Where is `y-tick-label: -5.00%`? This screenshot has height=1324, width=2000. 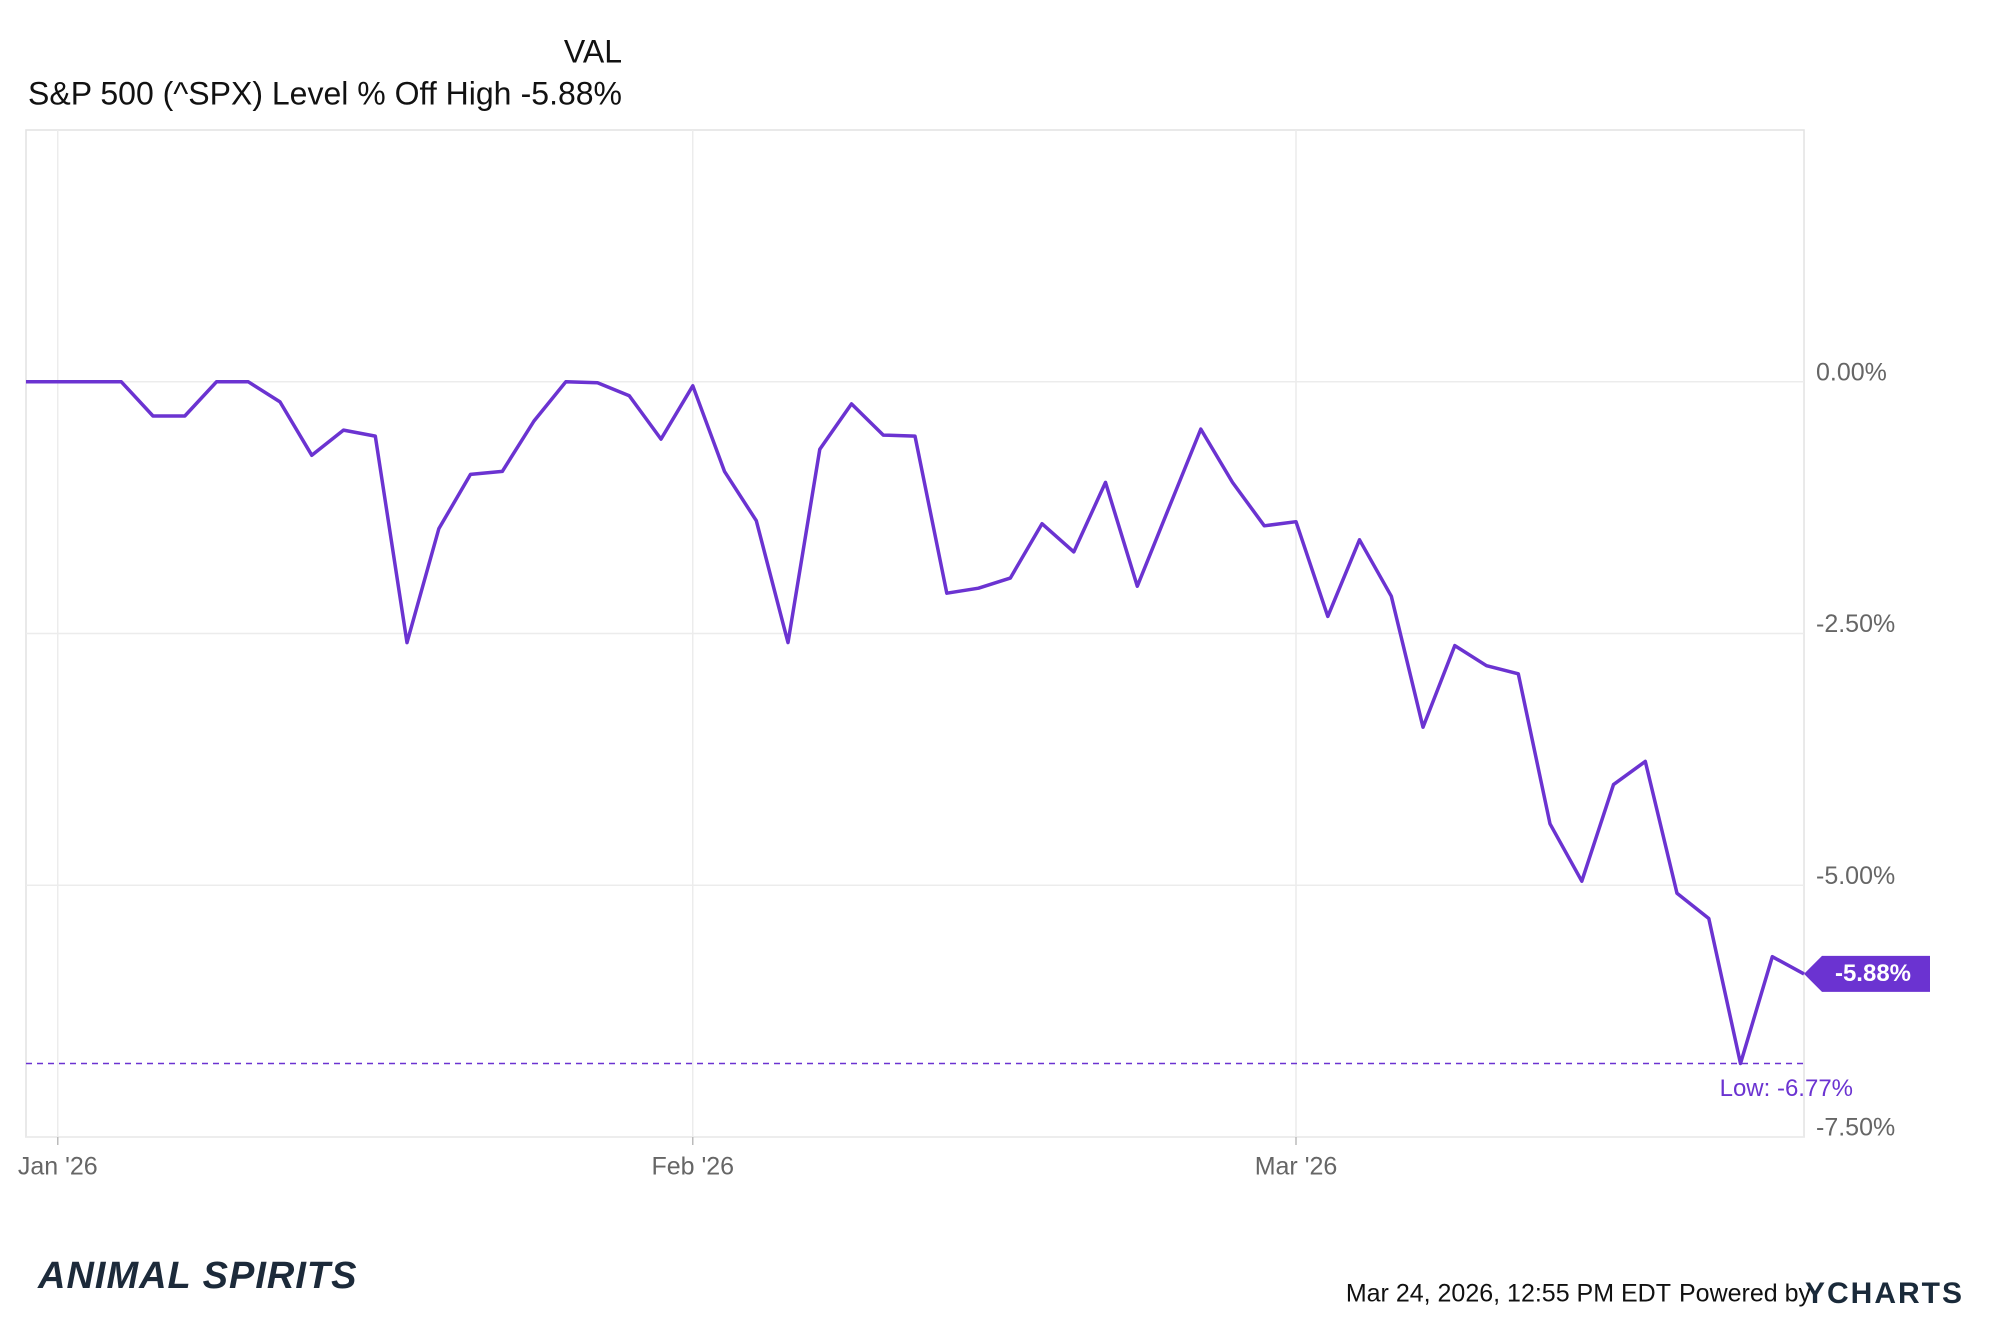
y-tick-label: -5.00% is located at coordinates (1855, 876).